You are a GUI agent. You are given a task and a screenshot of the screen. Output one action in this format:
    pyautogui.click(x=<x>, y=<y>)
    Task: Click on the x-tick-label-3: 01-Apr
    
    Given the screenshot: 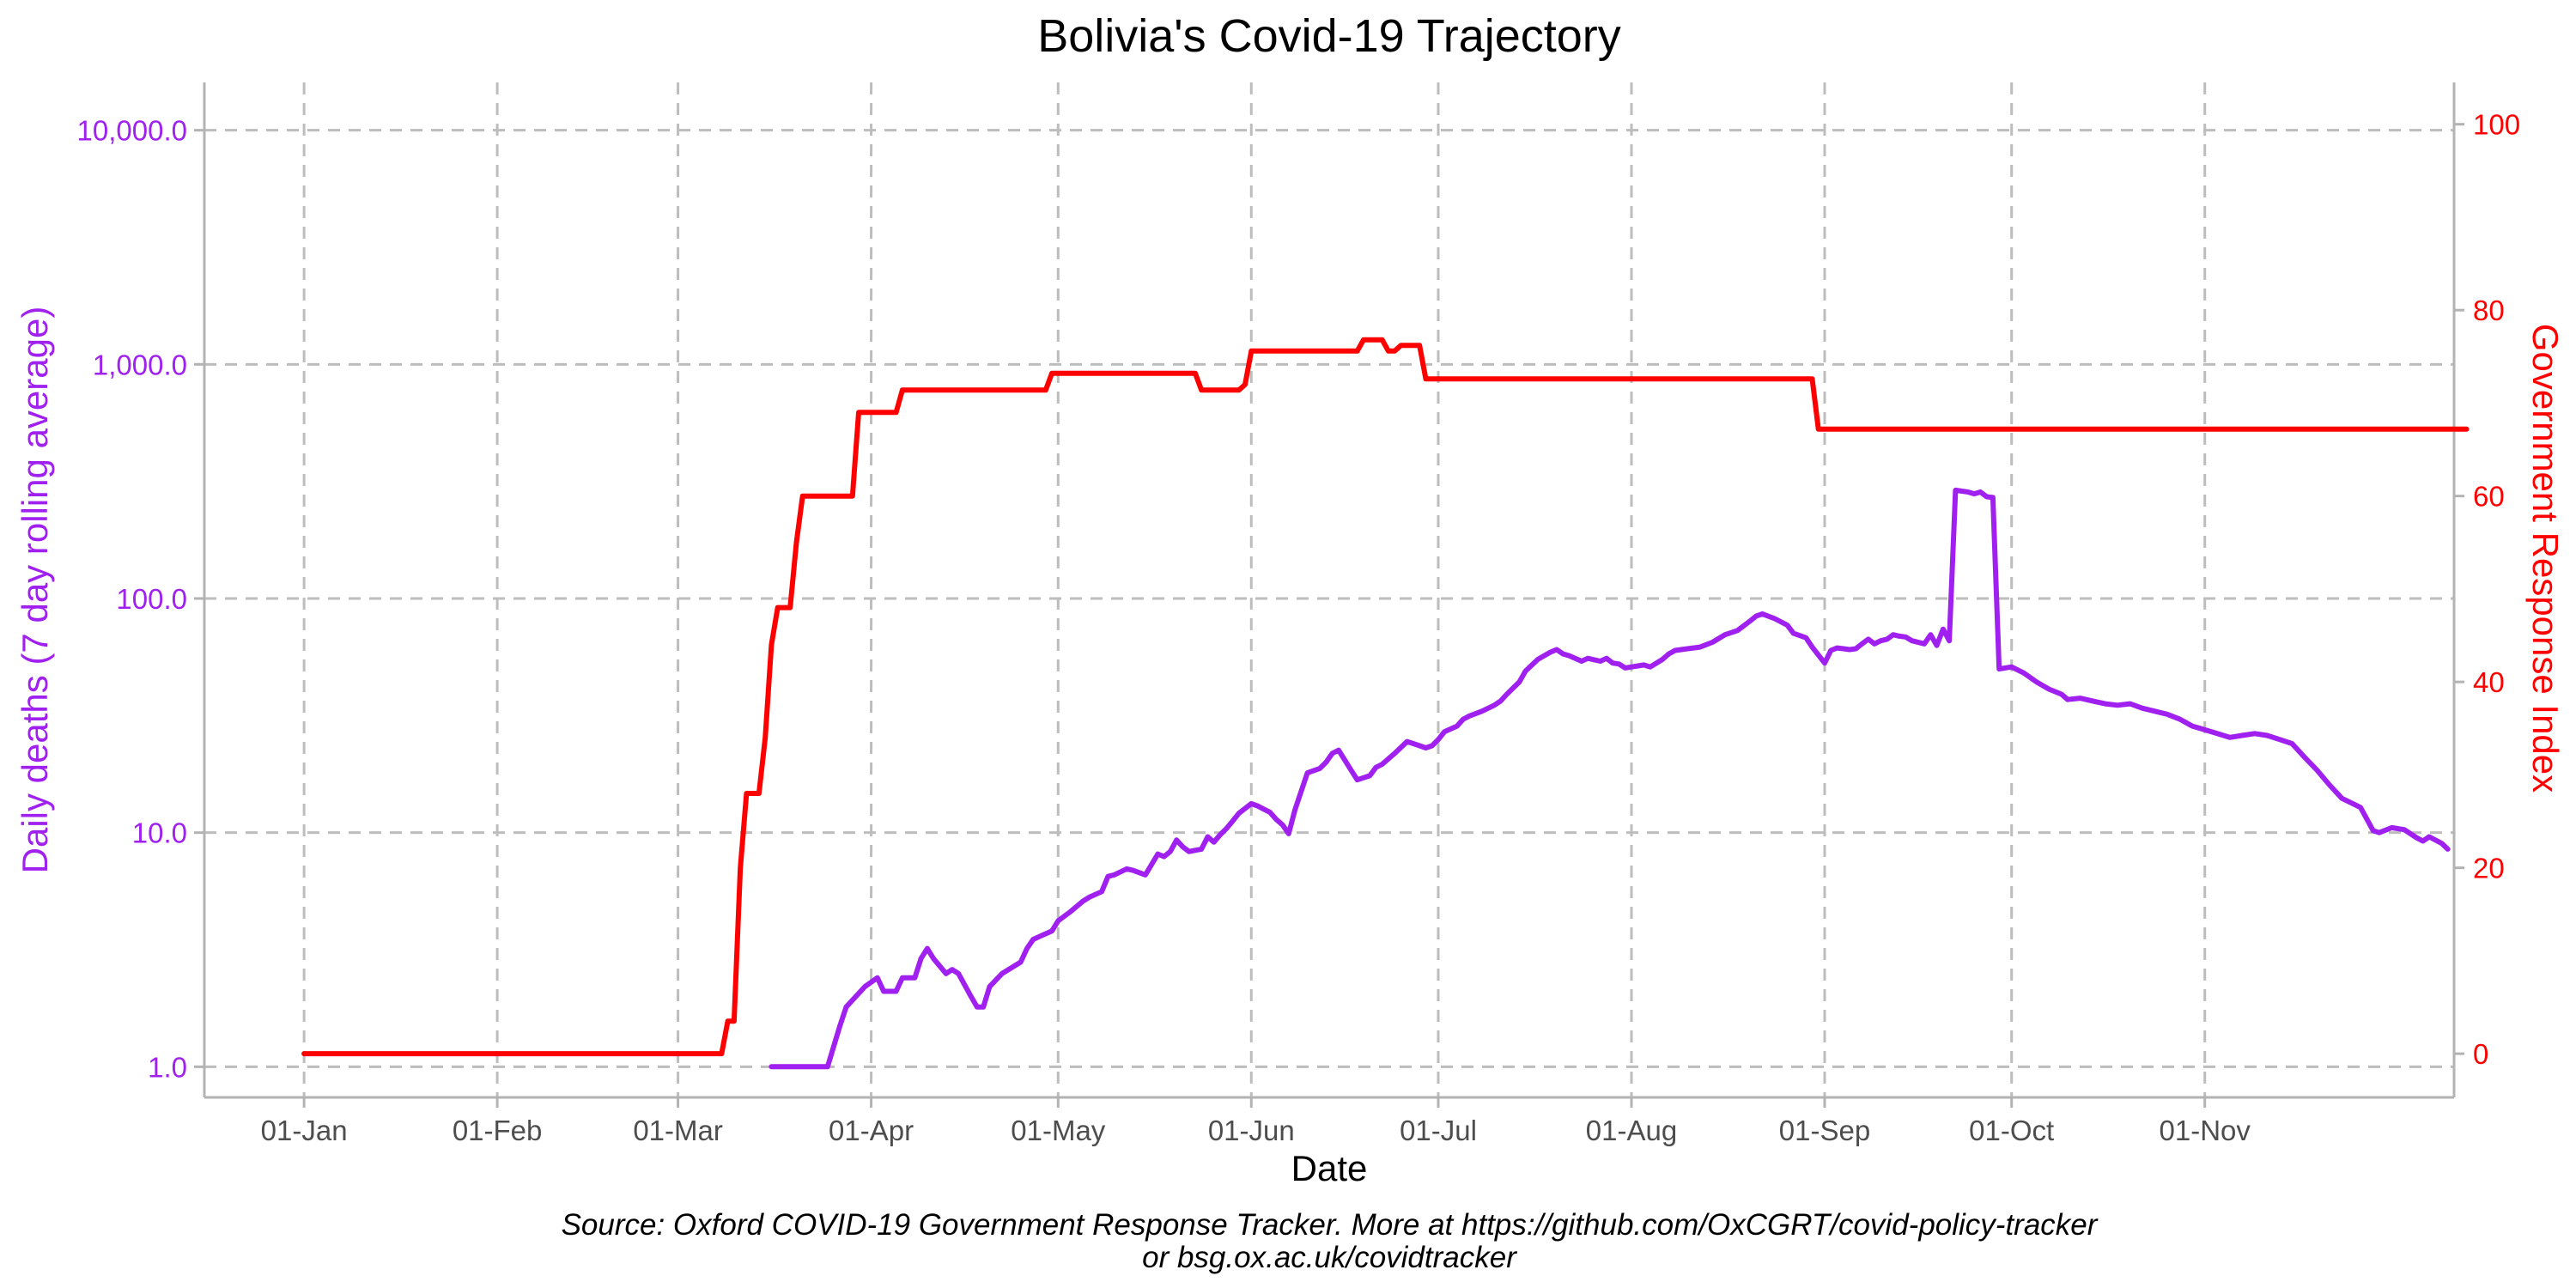 What is the action you would take?
    pyautogui.click(x=872, y=1130)
    